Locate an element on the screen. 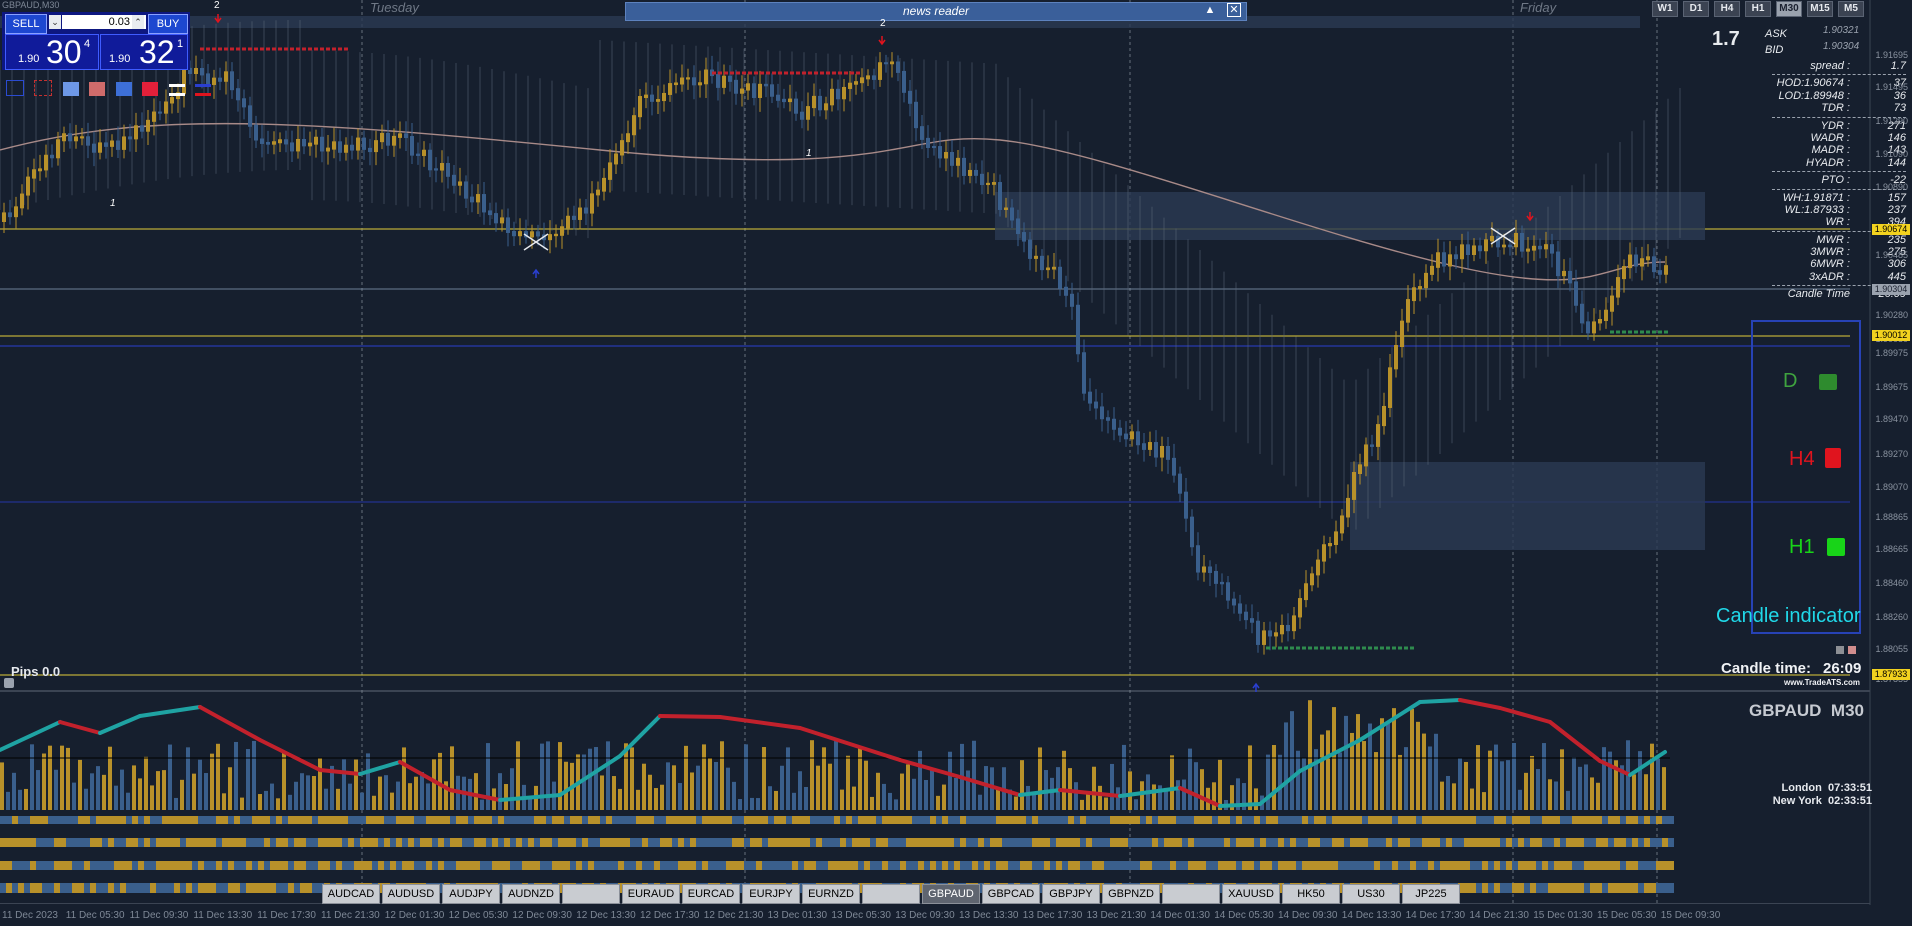 This screenshot has height=926, width=1912. timeframe-h1: H1 is located at coordinates (1758, 9).